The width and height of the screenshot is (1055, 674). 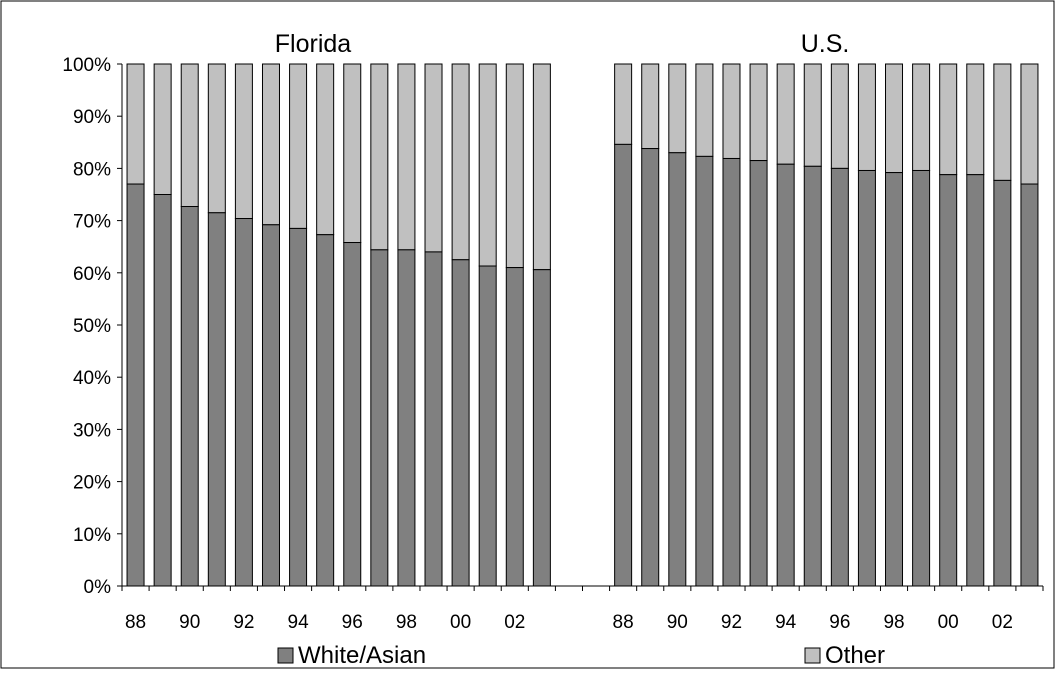 What do you see at coordinates (623, 622) in the screenshot?
I see `x-tick-label-us: 88` at bounding box center [623, 622].